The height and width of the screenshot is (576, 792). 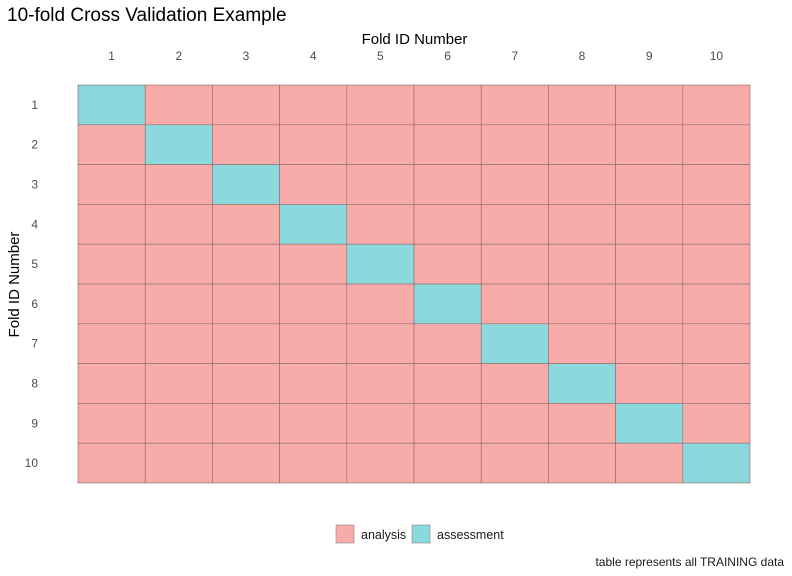 I want to click on legend: analysis assessment, so click(x=419, y=534).